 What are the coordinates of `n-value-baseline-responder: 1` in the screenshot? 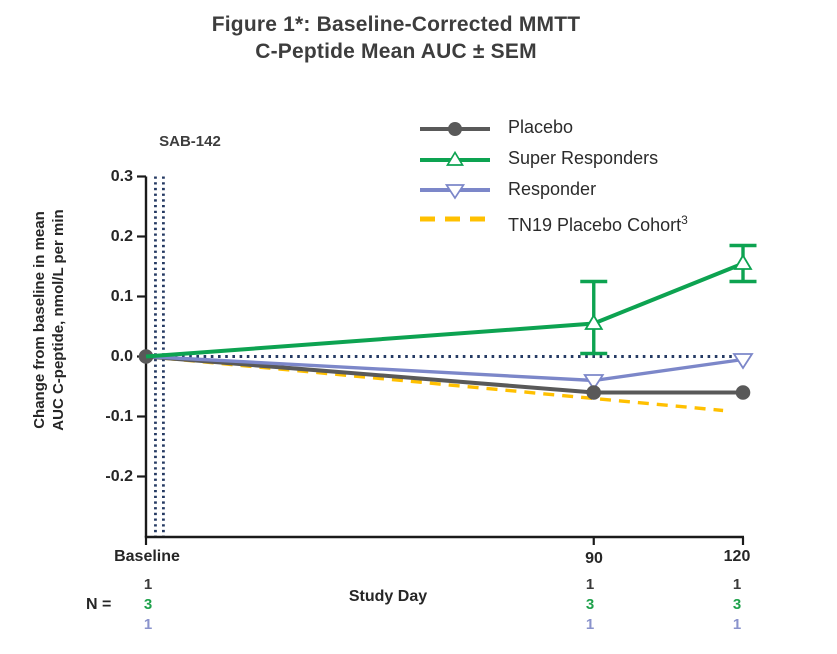 It's located at (148, 624).